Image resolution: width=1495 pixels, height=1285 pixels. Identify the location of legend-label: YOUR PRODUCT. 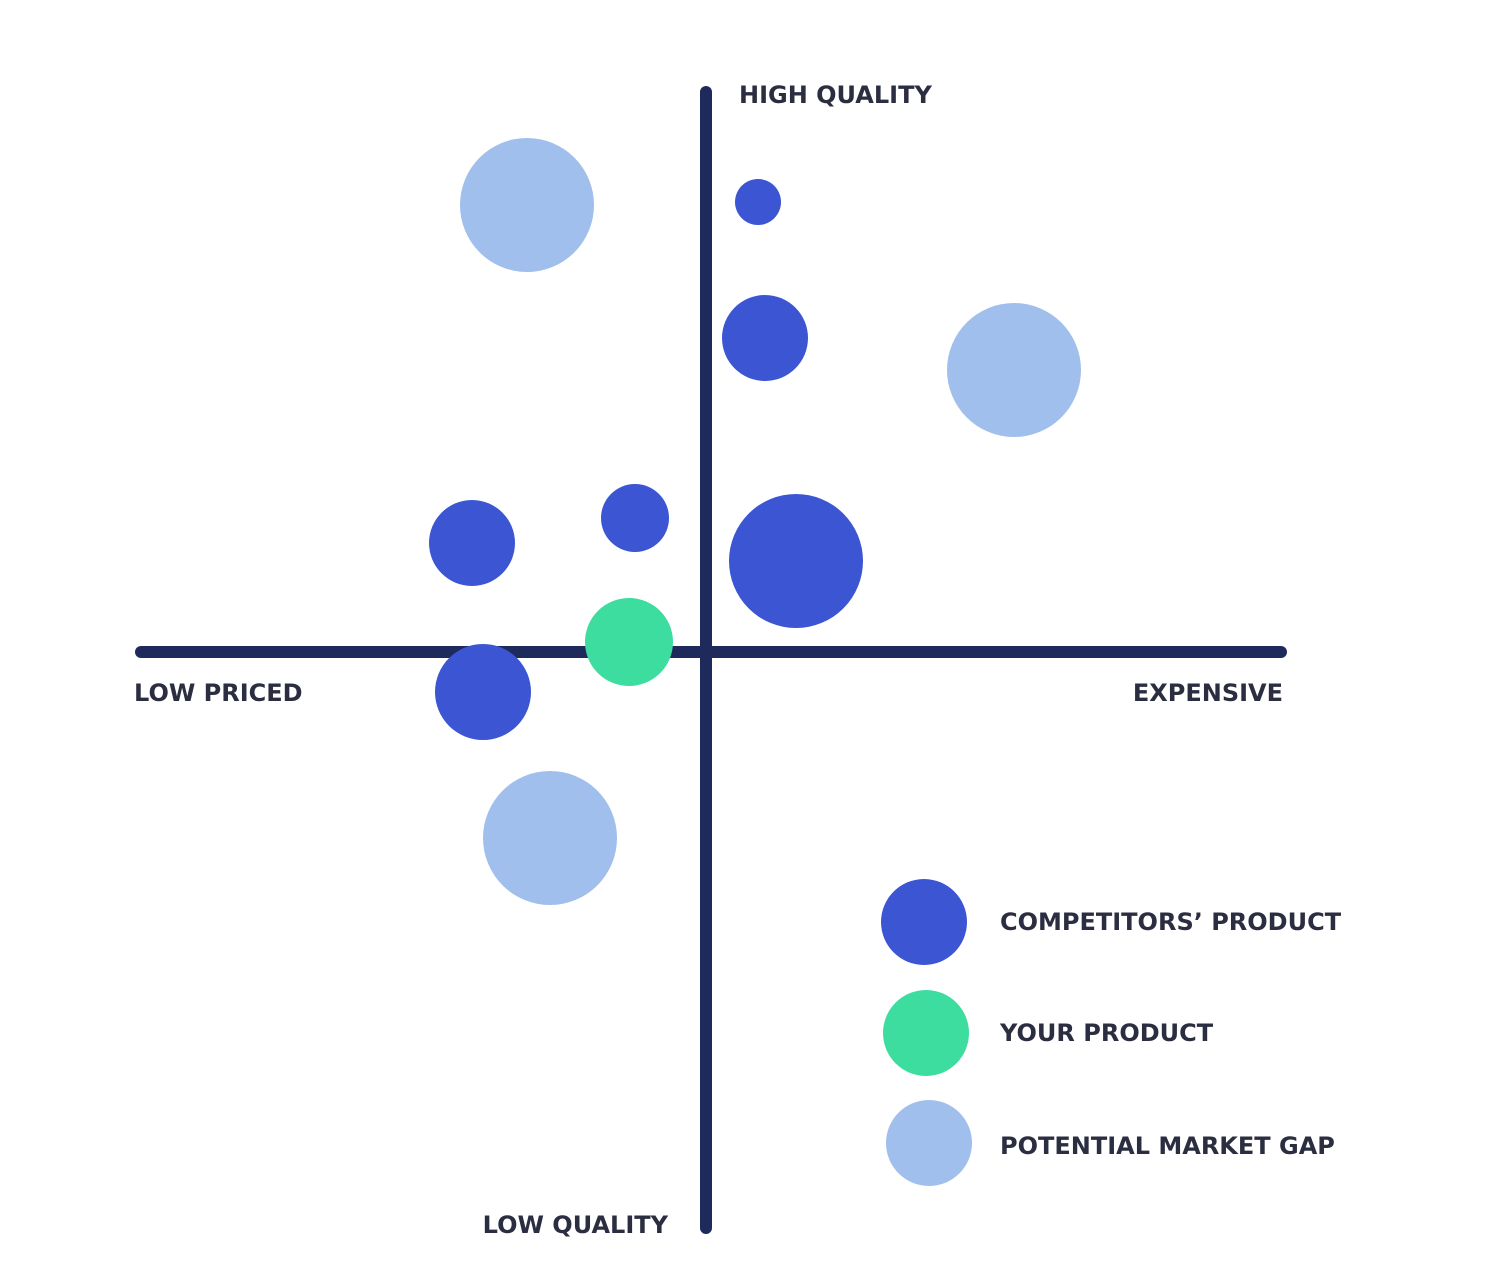
(1106, 1033).